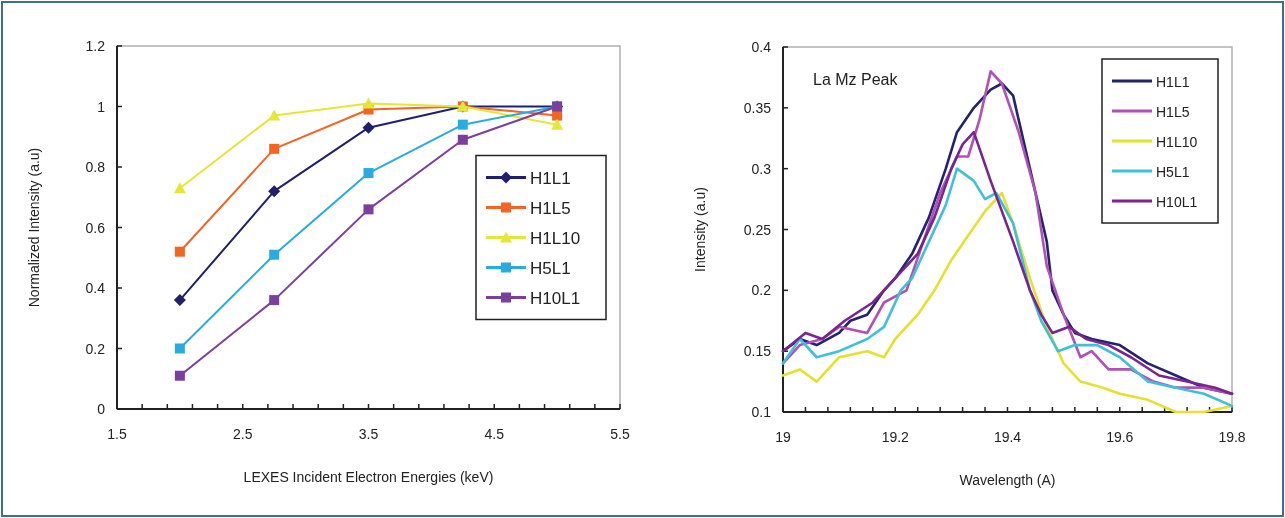 The width and height of the screenshot is (1285, 518). Describe the element at coordinates (1120, 437) in the screenshot. I see `x-tick-label: 19.6` at that location.